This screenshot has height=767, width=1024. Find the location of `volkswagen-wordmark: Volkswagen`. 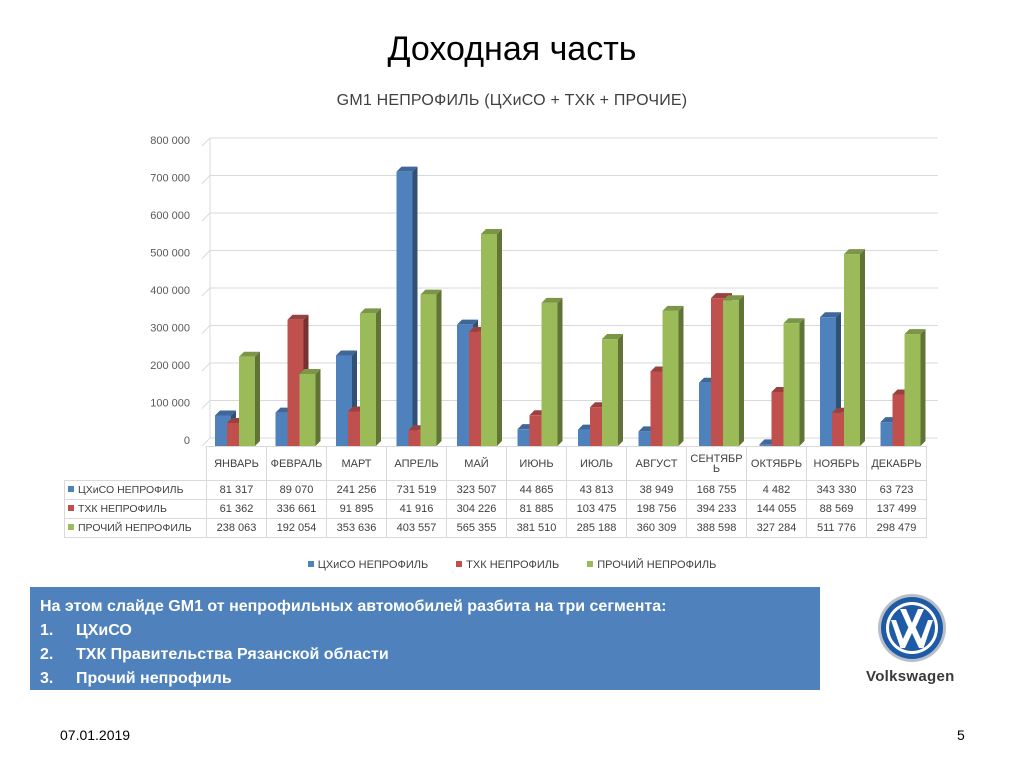

volkswagen-wordmark: Volkswagen is located at coordinates (910, 676).